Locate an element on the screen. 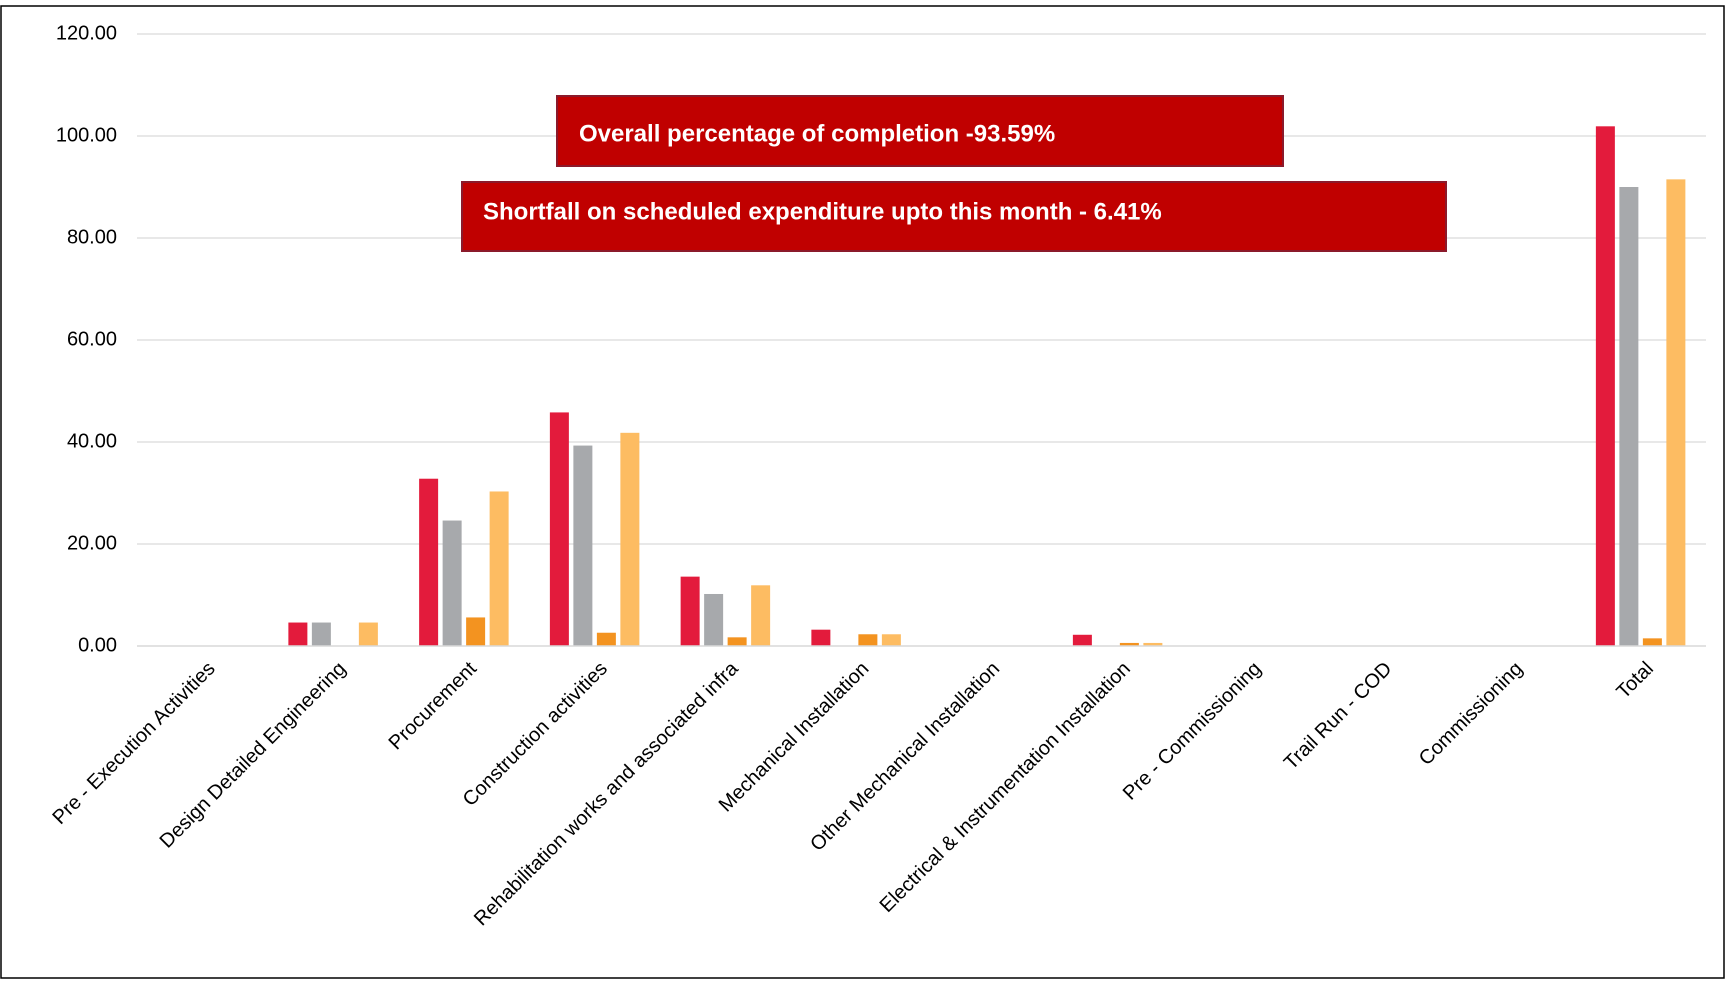 Image resolution: width=1726 pixels, height=985 pixels. y-tick-label: 120.00 is located at coordinates (86, 33).